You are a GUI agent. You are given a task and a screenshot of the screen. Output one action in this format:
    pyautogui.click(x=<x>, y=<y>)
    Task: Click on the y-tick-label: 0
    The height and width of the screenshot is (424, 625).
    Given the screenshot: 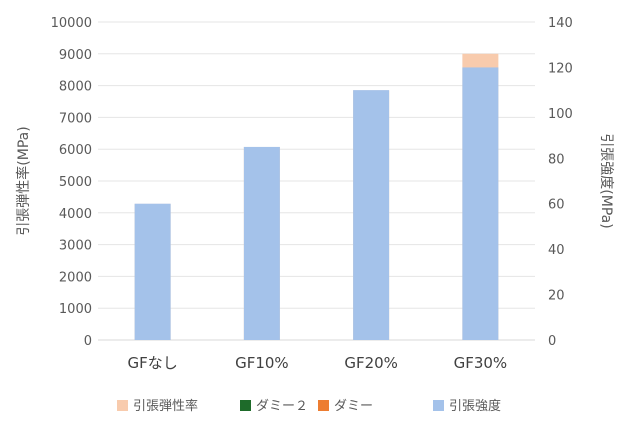 What is the action you would take?
    pyautogui.click(x=88, y=341)
    